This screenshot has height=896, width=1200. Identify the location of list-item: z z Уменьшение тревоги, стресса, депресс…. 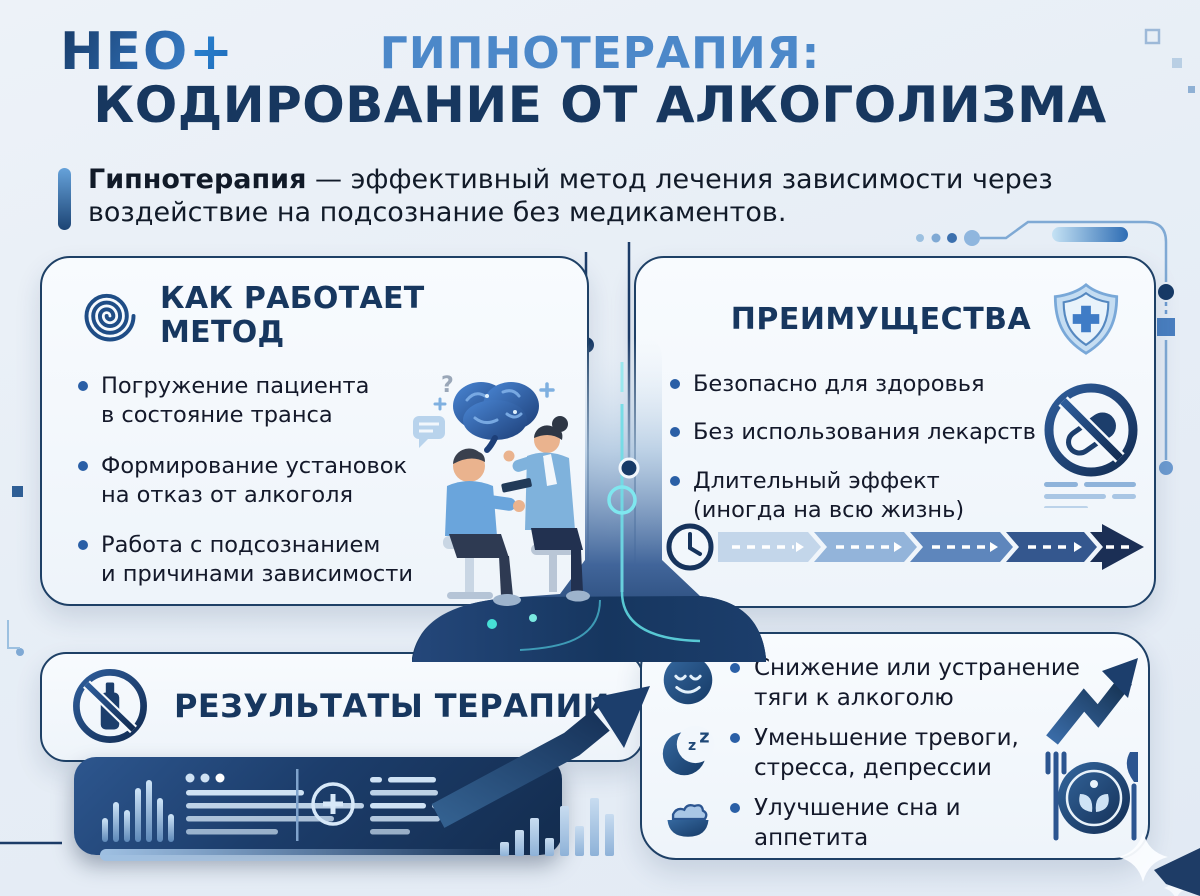
(870, 753).